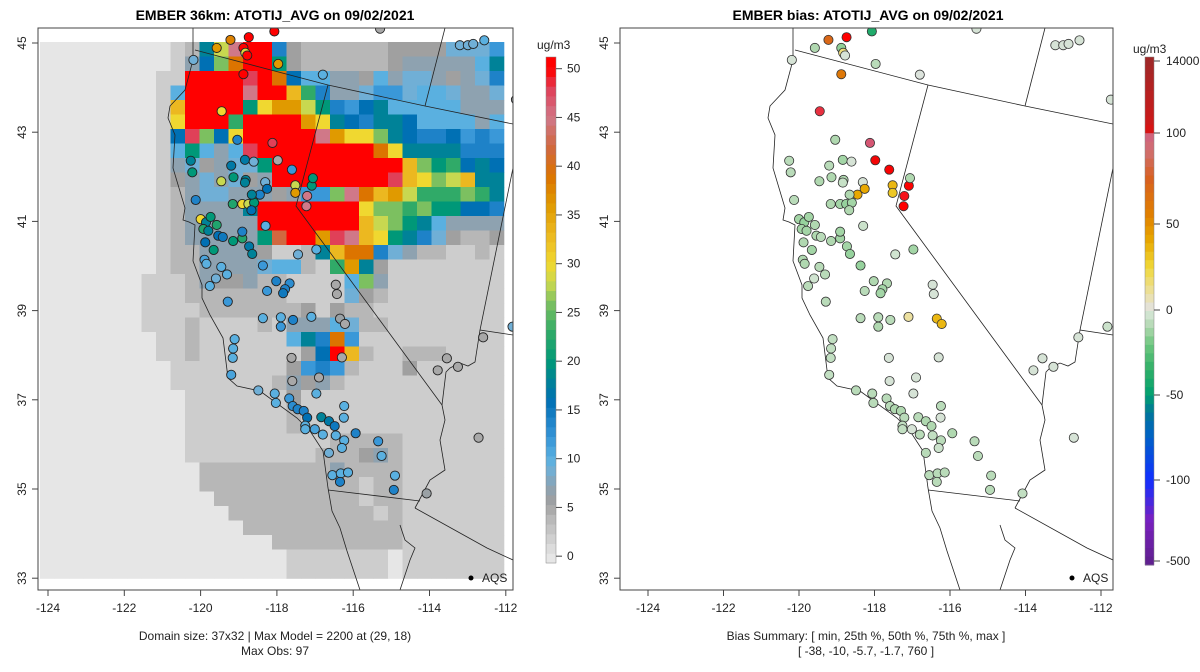 Image resolution: width=1200 pixels, height=672 pixels. What do you see at coordinates (275, 15) in the screenshot?
I see `model-map-title: EMBER 36km: ATOTIJ_AVG on 09/02/2021` at bounding box center [275, 15].